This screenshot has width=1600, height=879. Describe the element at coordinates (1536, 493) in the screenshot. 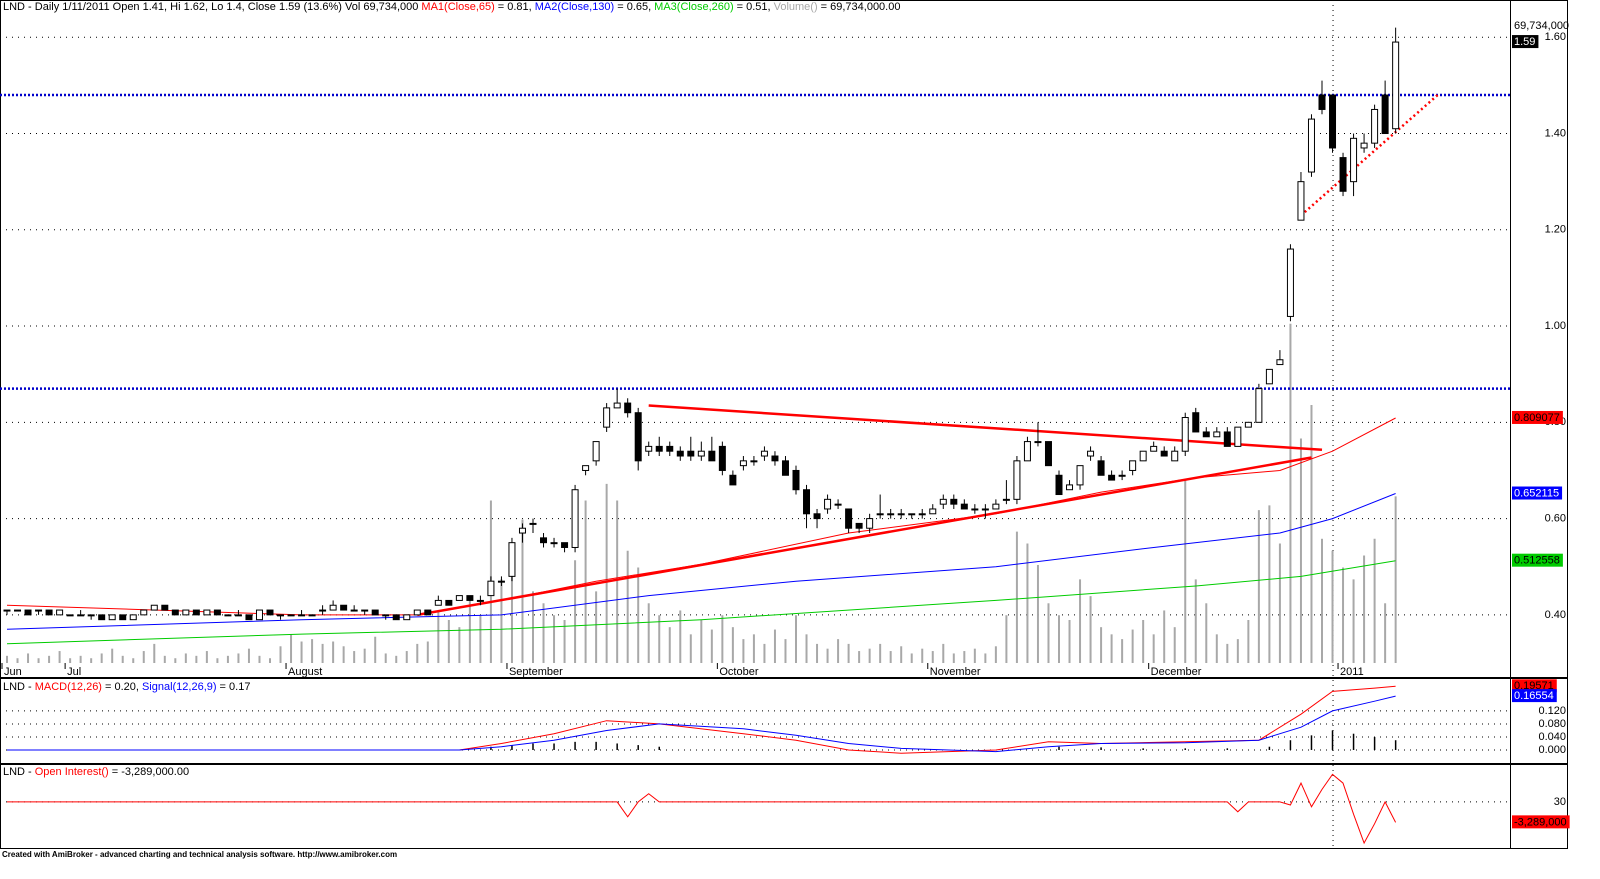

I see `value-marker: 0.652115` at that location.